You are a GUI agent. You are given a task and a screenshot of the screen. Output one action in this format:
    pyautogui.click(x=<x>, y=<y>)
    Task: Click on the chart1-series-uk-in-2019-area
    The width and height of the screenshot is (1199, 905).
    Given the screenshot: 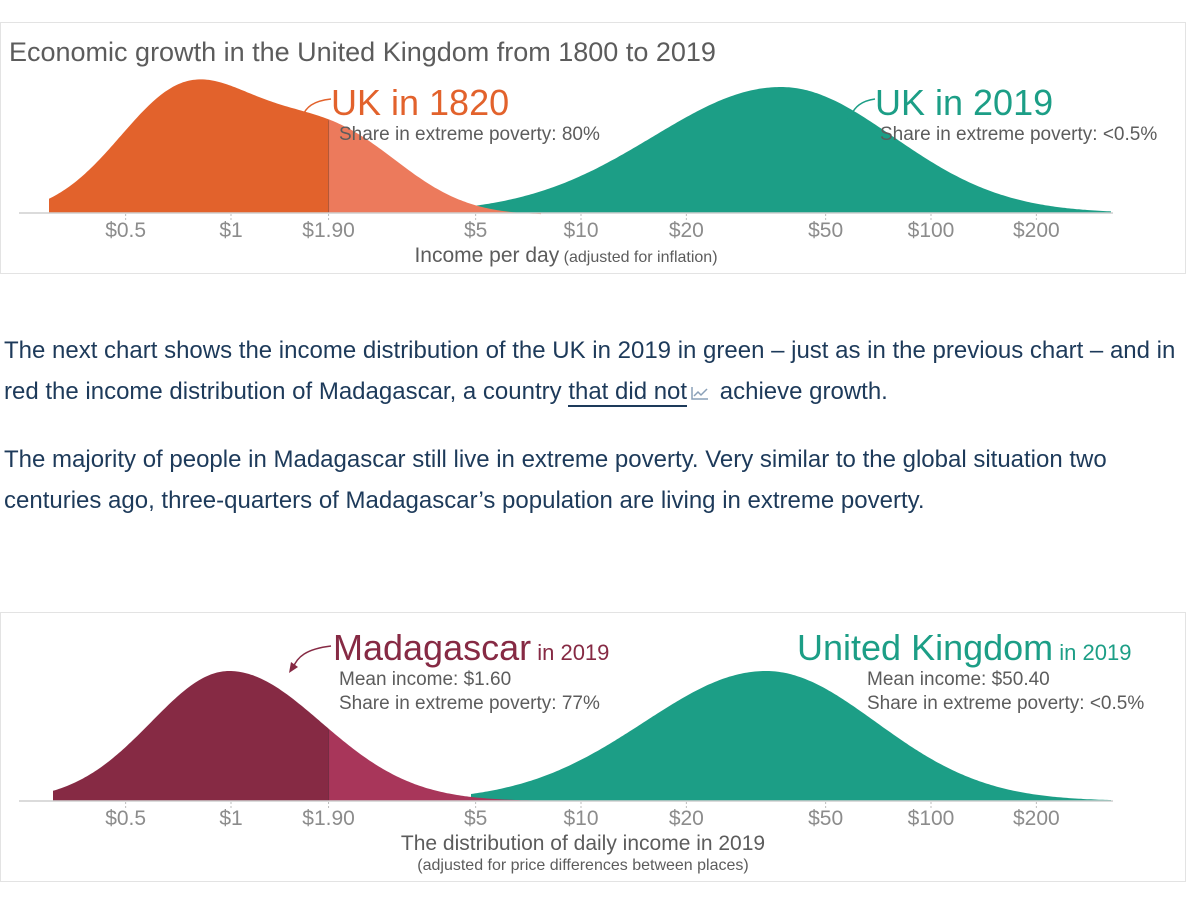 What is the action you would take?
    pyautogui.click(x=776, y=150)
    